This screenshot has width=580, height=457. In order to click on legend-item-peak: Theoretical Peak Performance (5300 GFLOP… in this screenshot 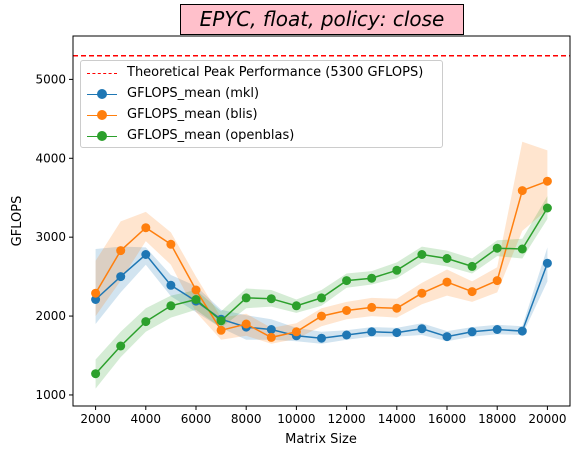, I will do `click(261, 73)`.